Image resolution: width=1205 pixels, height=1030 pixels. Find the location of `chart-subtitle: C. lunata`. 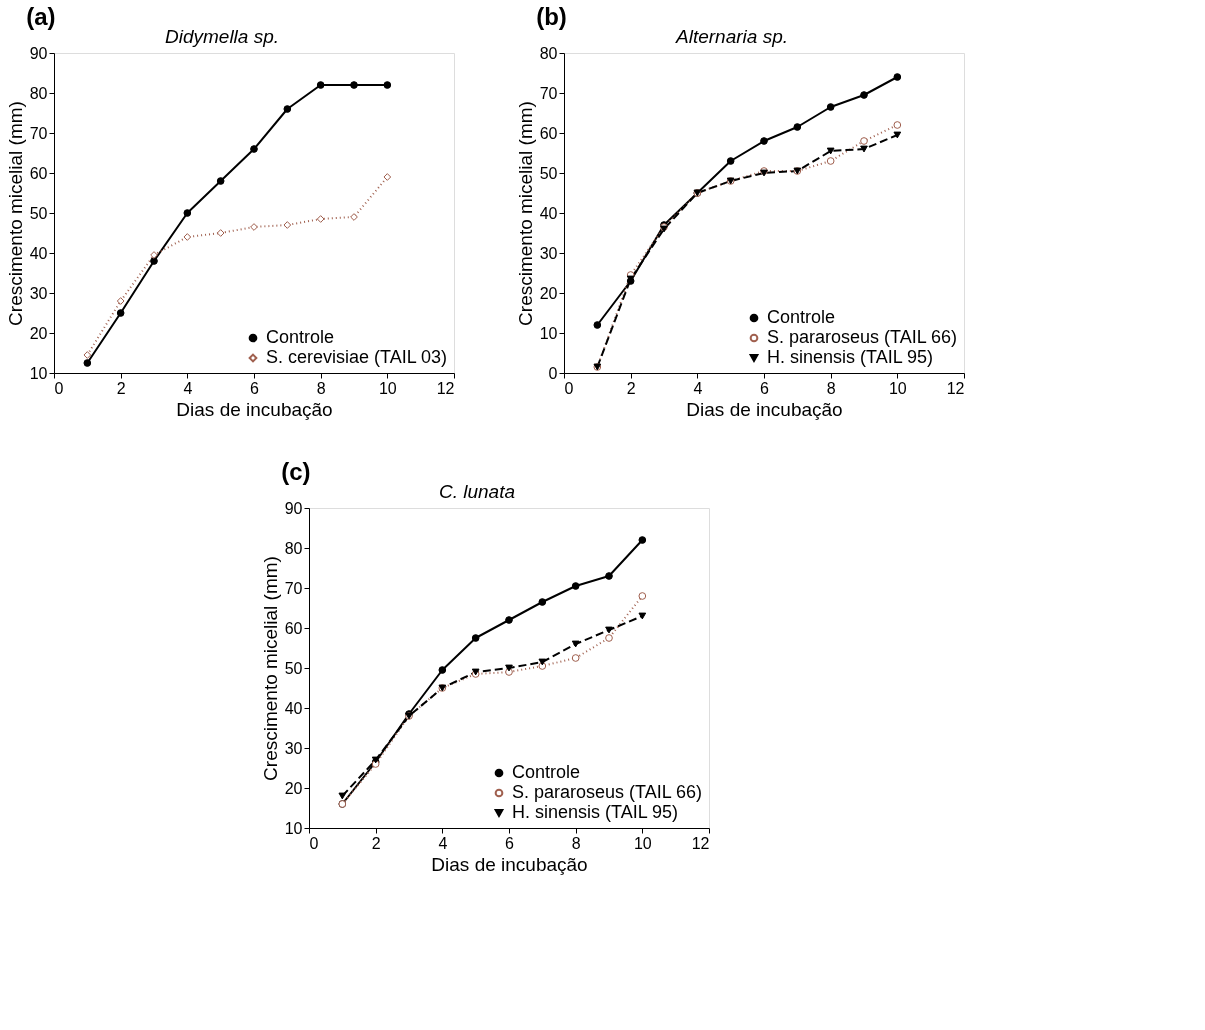

chart-subtitle: C. lunata is located at coordinates (477, 491).